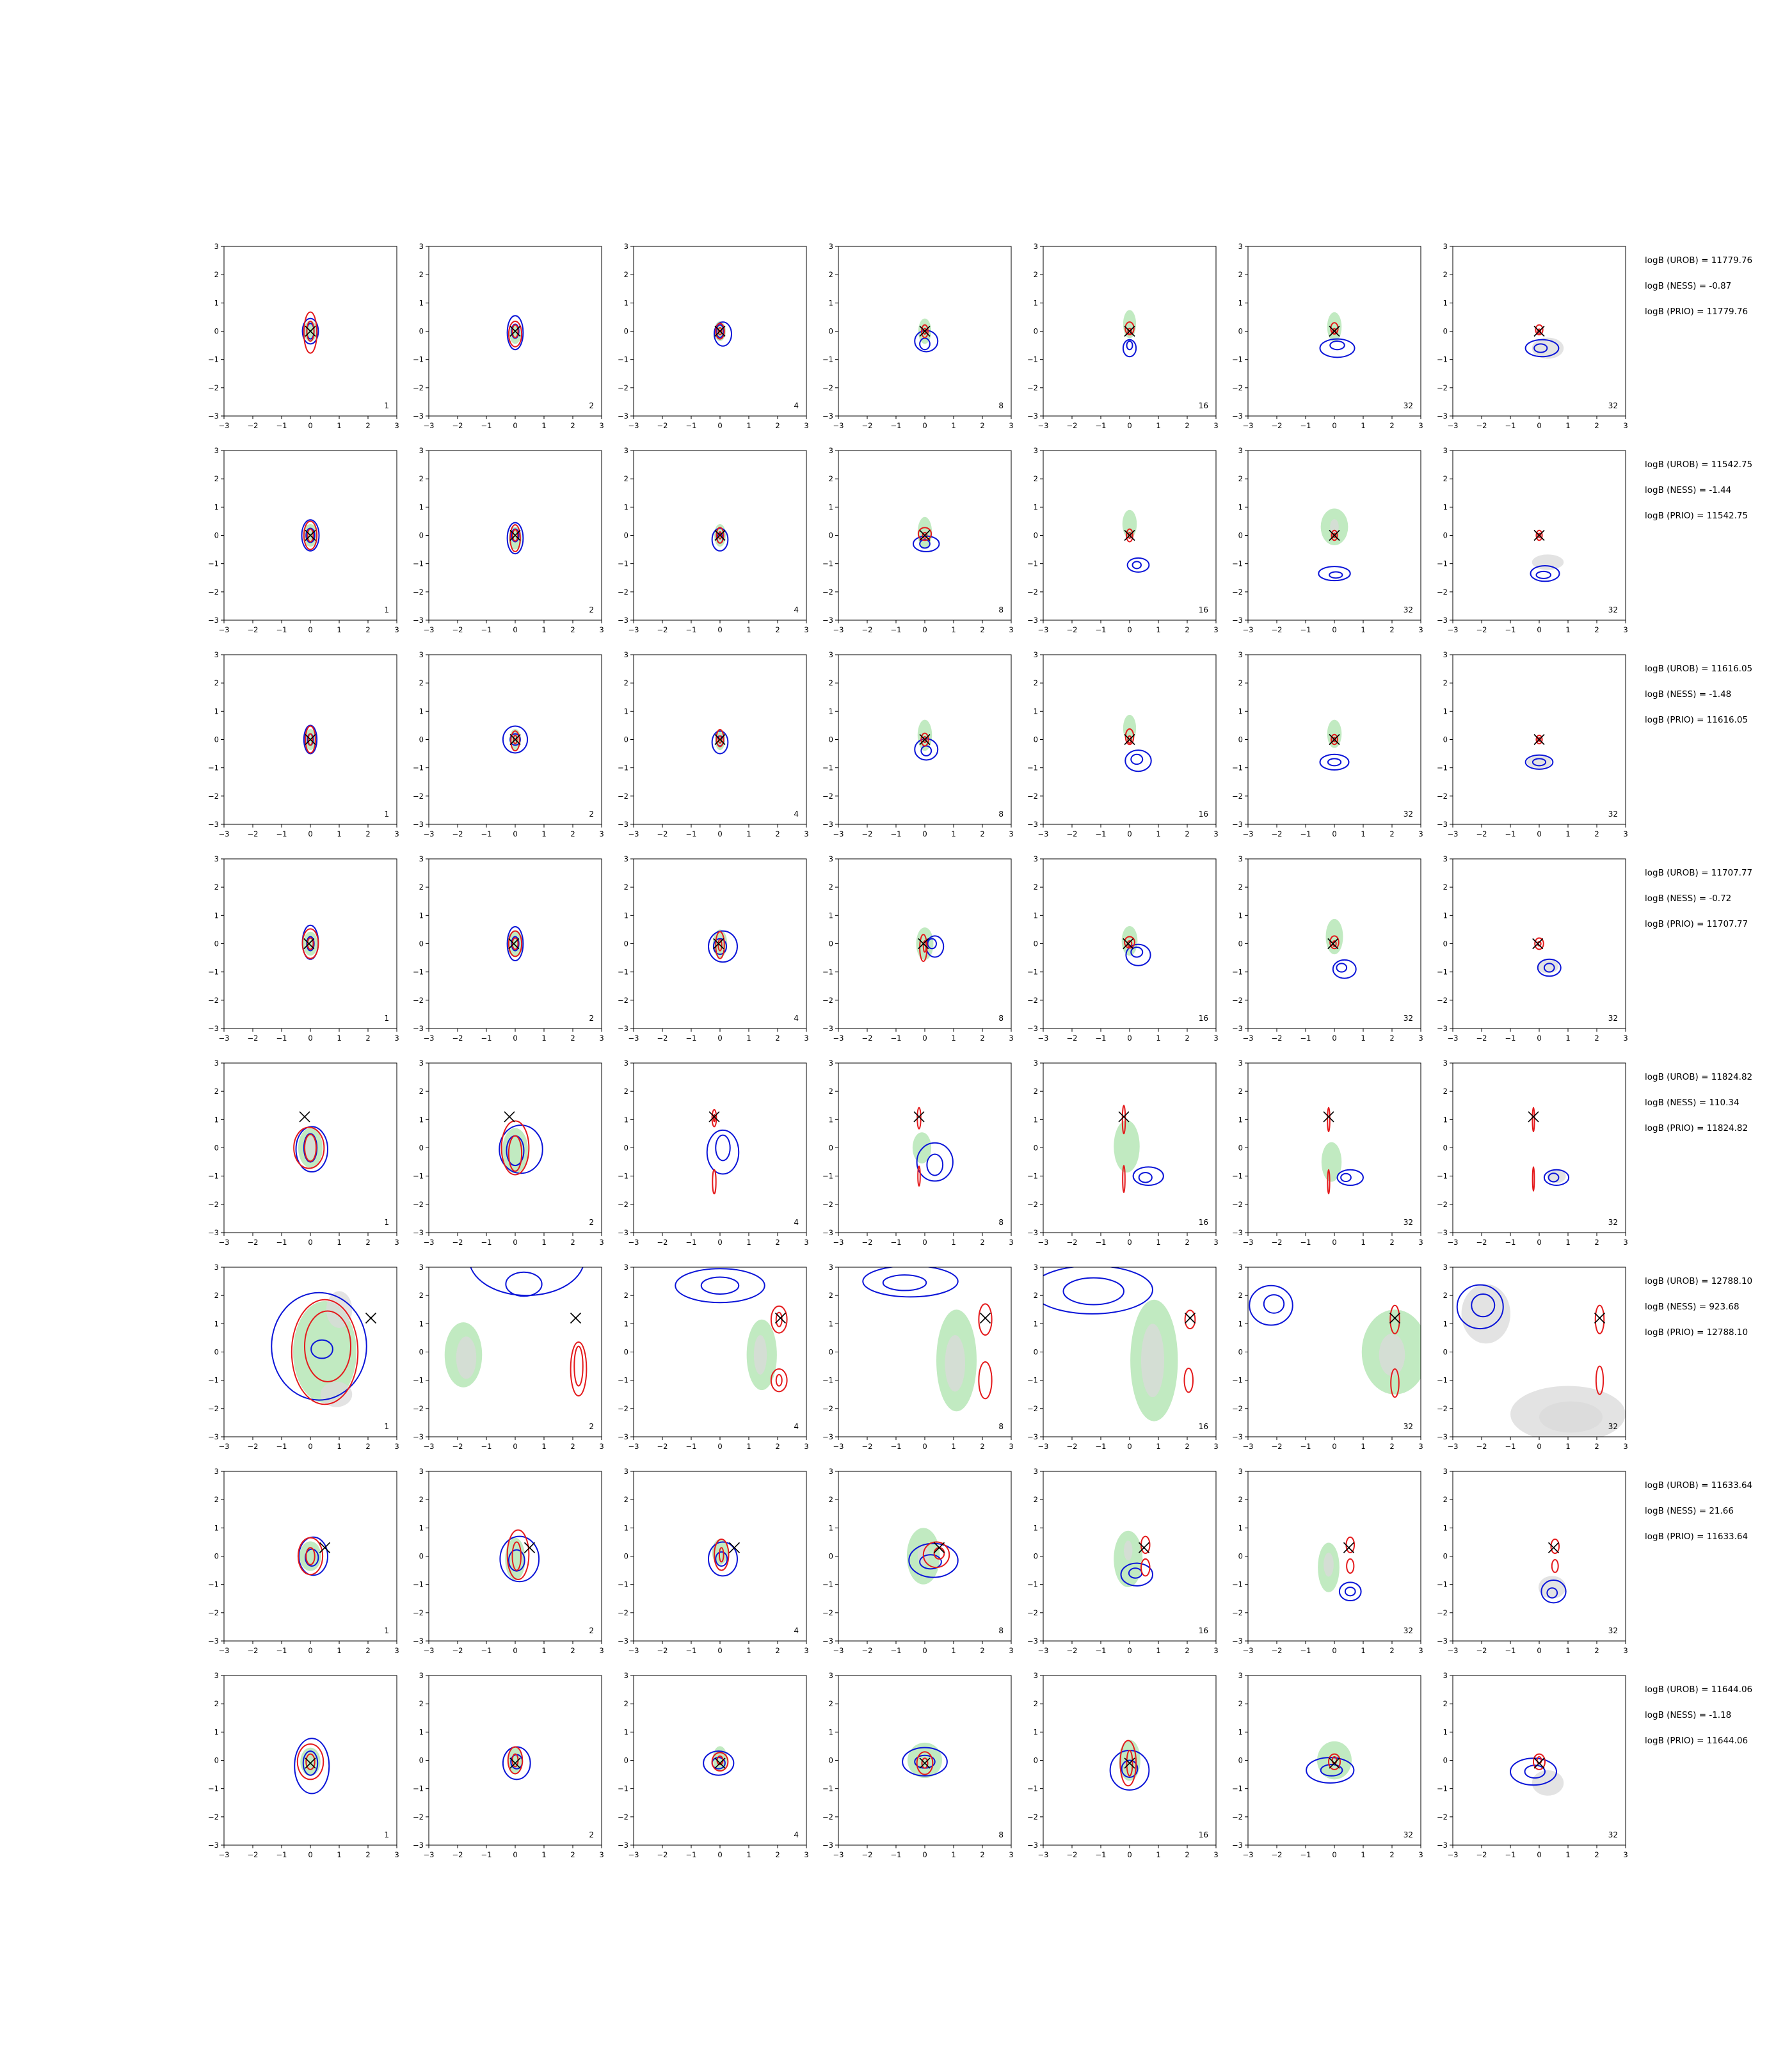  I want to click on panel: −3−3 −2 −2 −1 −1 0 0 1 1 2 2 3 3 4, so click(713, 1357).